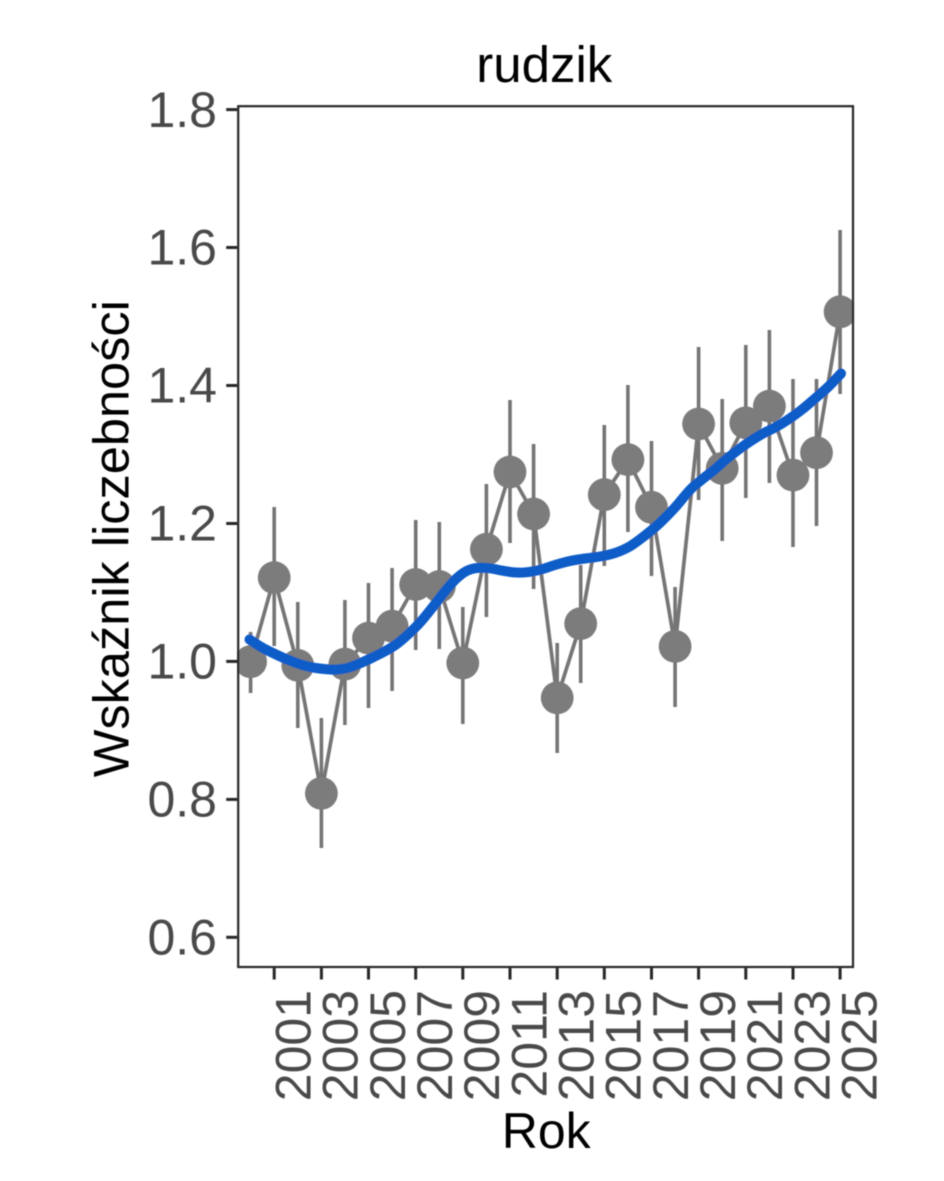 This screenshot has width=944, height=1181. What do you see at coordinates (547, 1131) in the screenshot?
I see `svg-text: Rok` at bounding box center [547, 1131].